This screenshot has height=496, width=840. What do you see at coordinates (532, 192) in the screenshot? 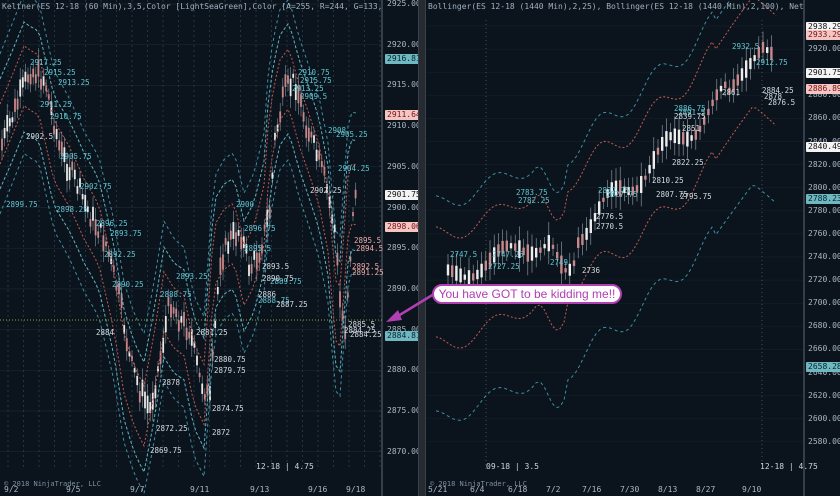
I see `right-level-label: 2783.75` at bounding box center [532, 192].